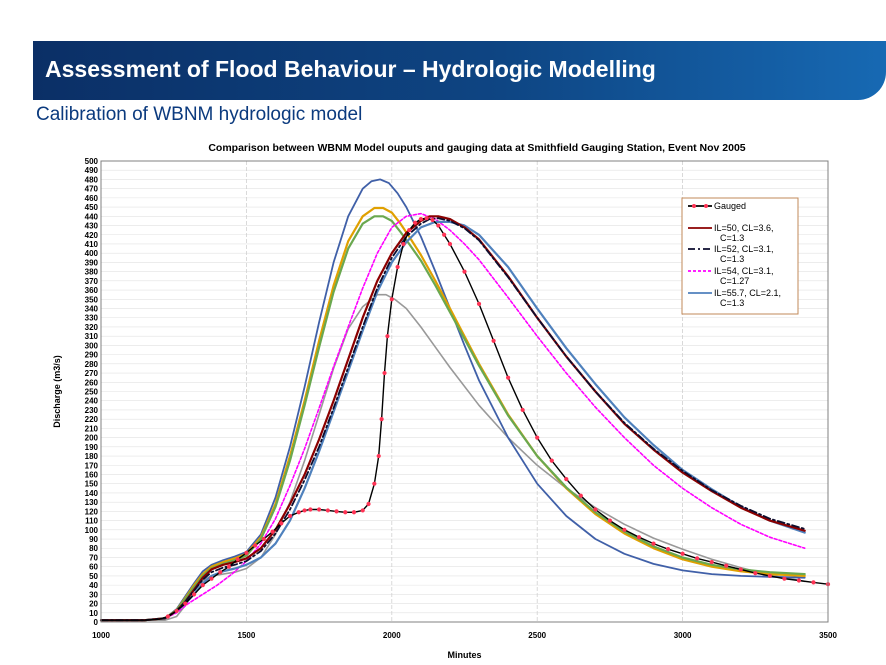 This screenshot has height=665, width=886. I want to click on y-tick-label: 70, so click(93, 557).